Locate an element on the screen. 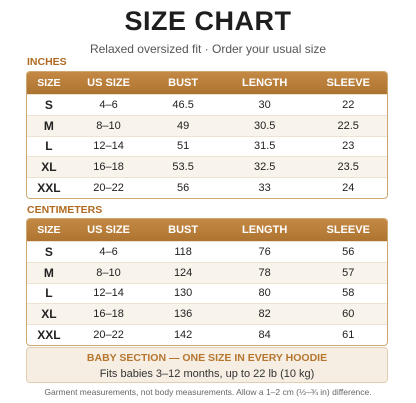 This screenshot has height=403, width=416. table-cell: 136 is located at coordinates (183, 314).